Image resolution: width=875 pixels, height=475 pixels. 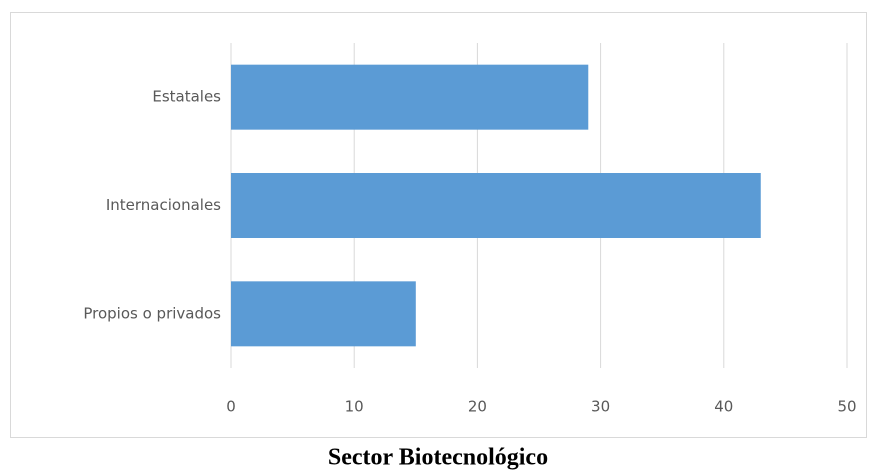 What do you see at coordinates (163, 205) in the screenshot?
I see `y-tick-label: Internacionales` at bounding box center [163, 205].